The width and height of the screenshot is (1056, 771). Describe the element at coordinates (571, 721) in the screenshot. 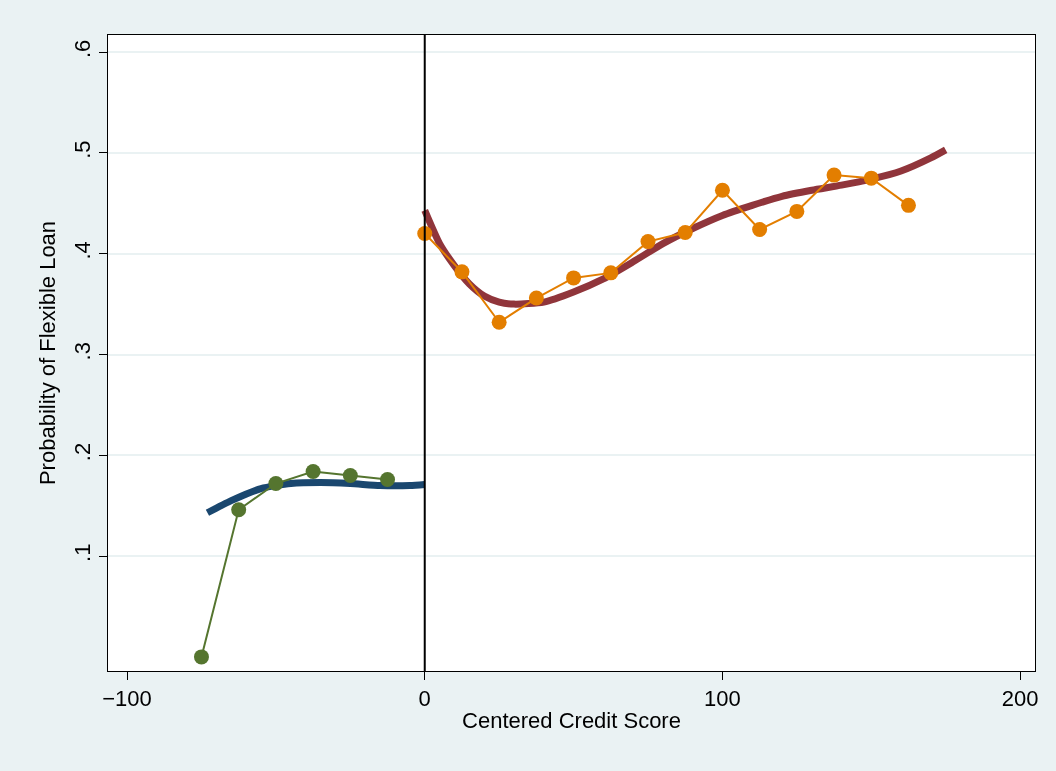

I see `x-axis-title: Centered Credit Score` at that location.